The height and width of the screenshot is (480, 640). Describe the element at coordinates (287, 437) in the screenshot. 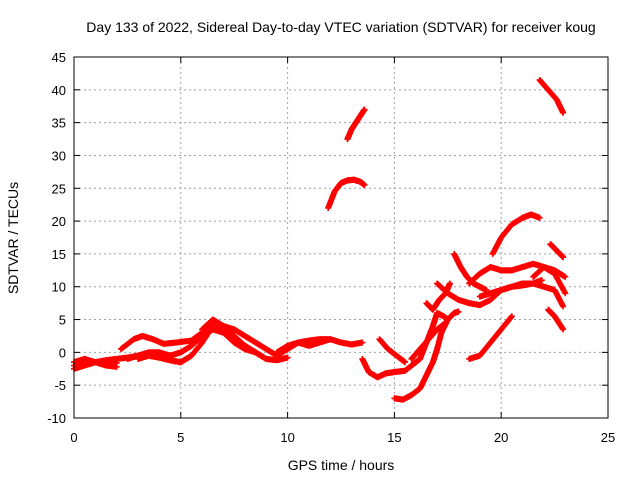

I see `x-tick-label: 10` at that location.